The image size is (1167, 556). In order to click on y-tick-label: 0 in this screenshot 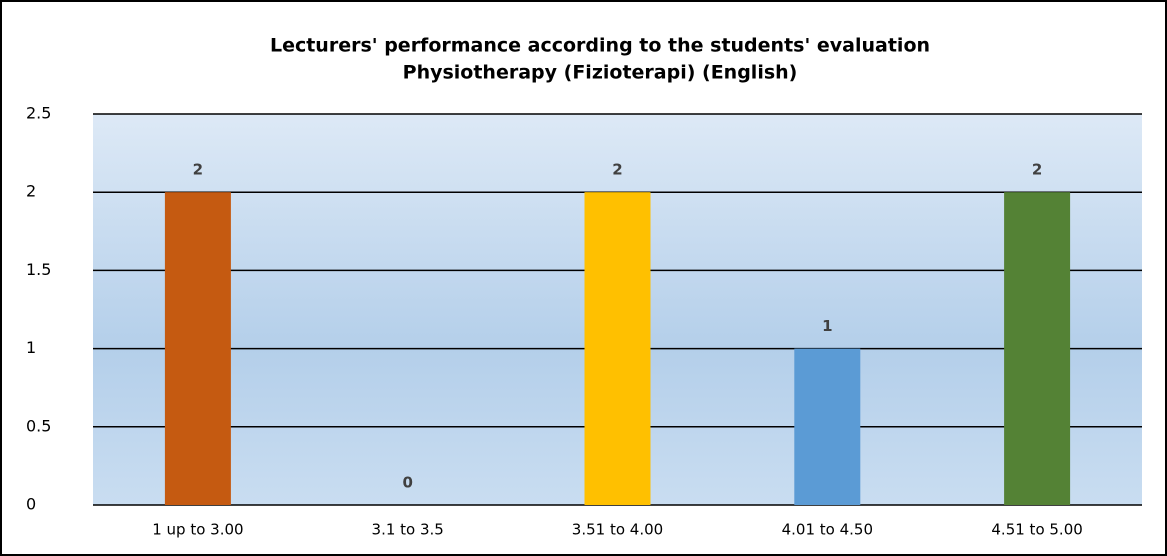, I will do `click(31, 504)`.